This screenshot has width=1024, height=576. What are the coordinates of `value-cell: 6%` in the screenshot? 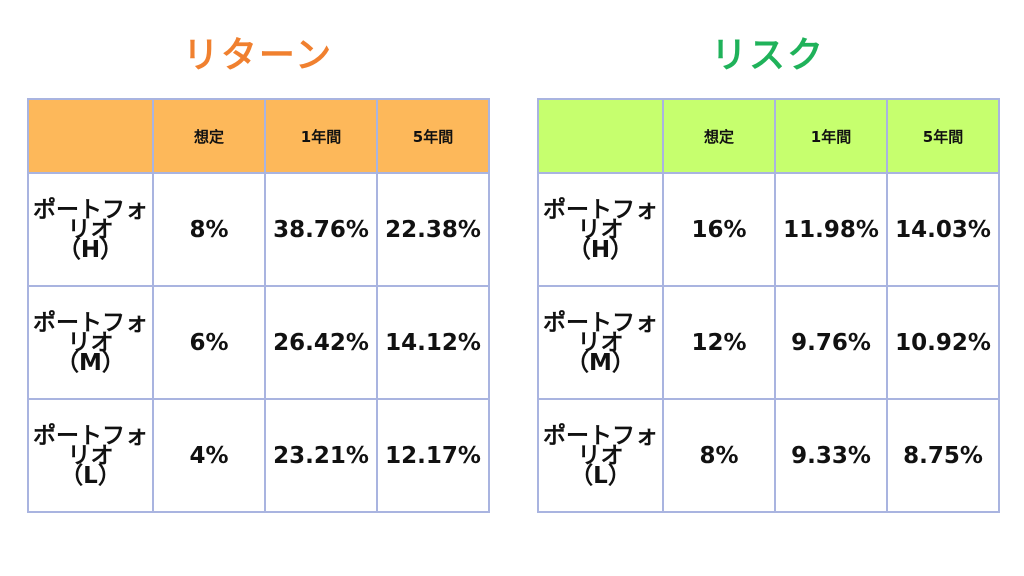 It's located at (209, 342).